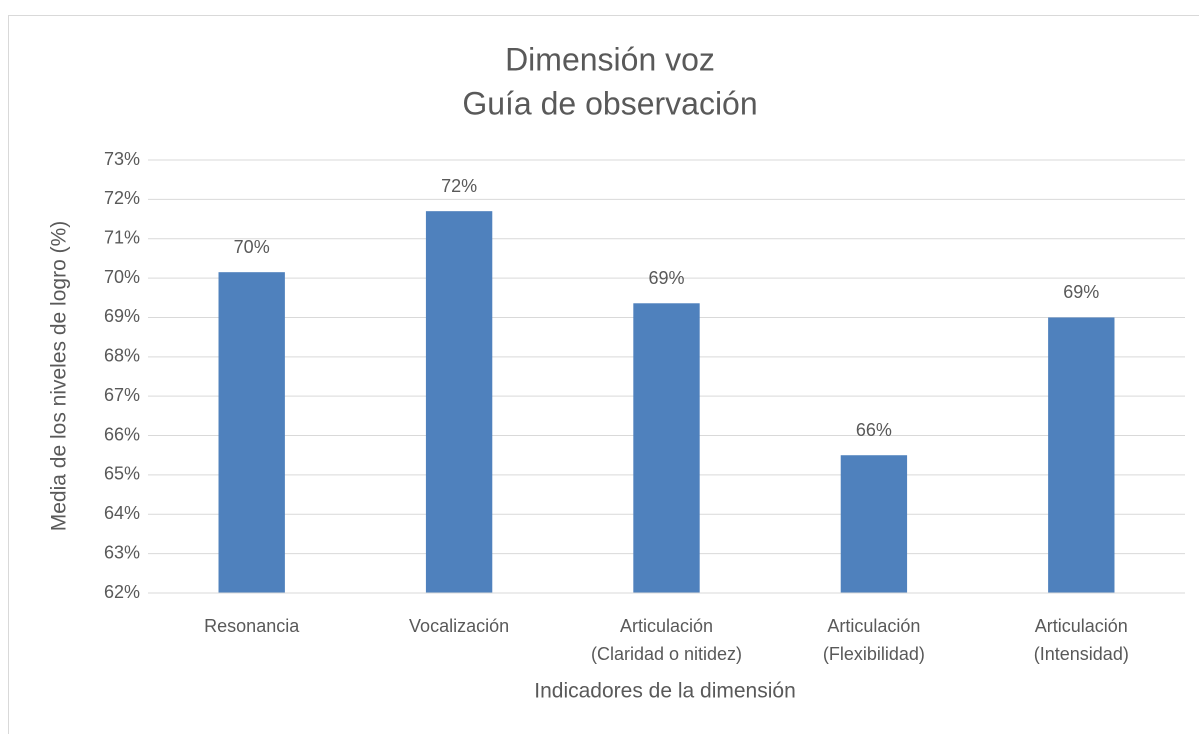 This screenshot has height=734, width=1199. I want to click on y-tick-label: 69%, so click(122, 316).